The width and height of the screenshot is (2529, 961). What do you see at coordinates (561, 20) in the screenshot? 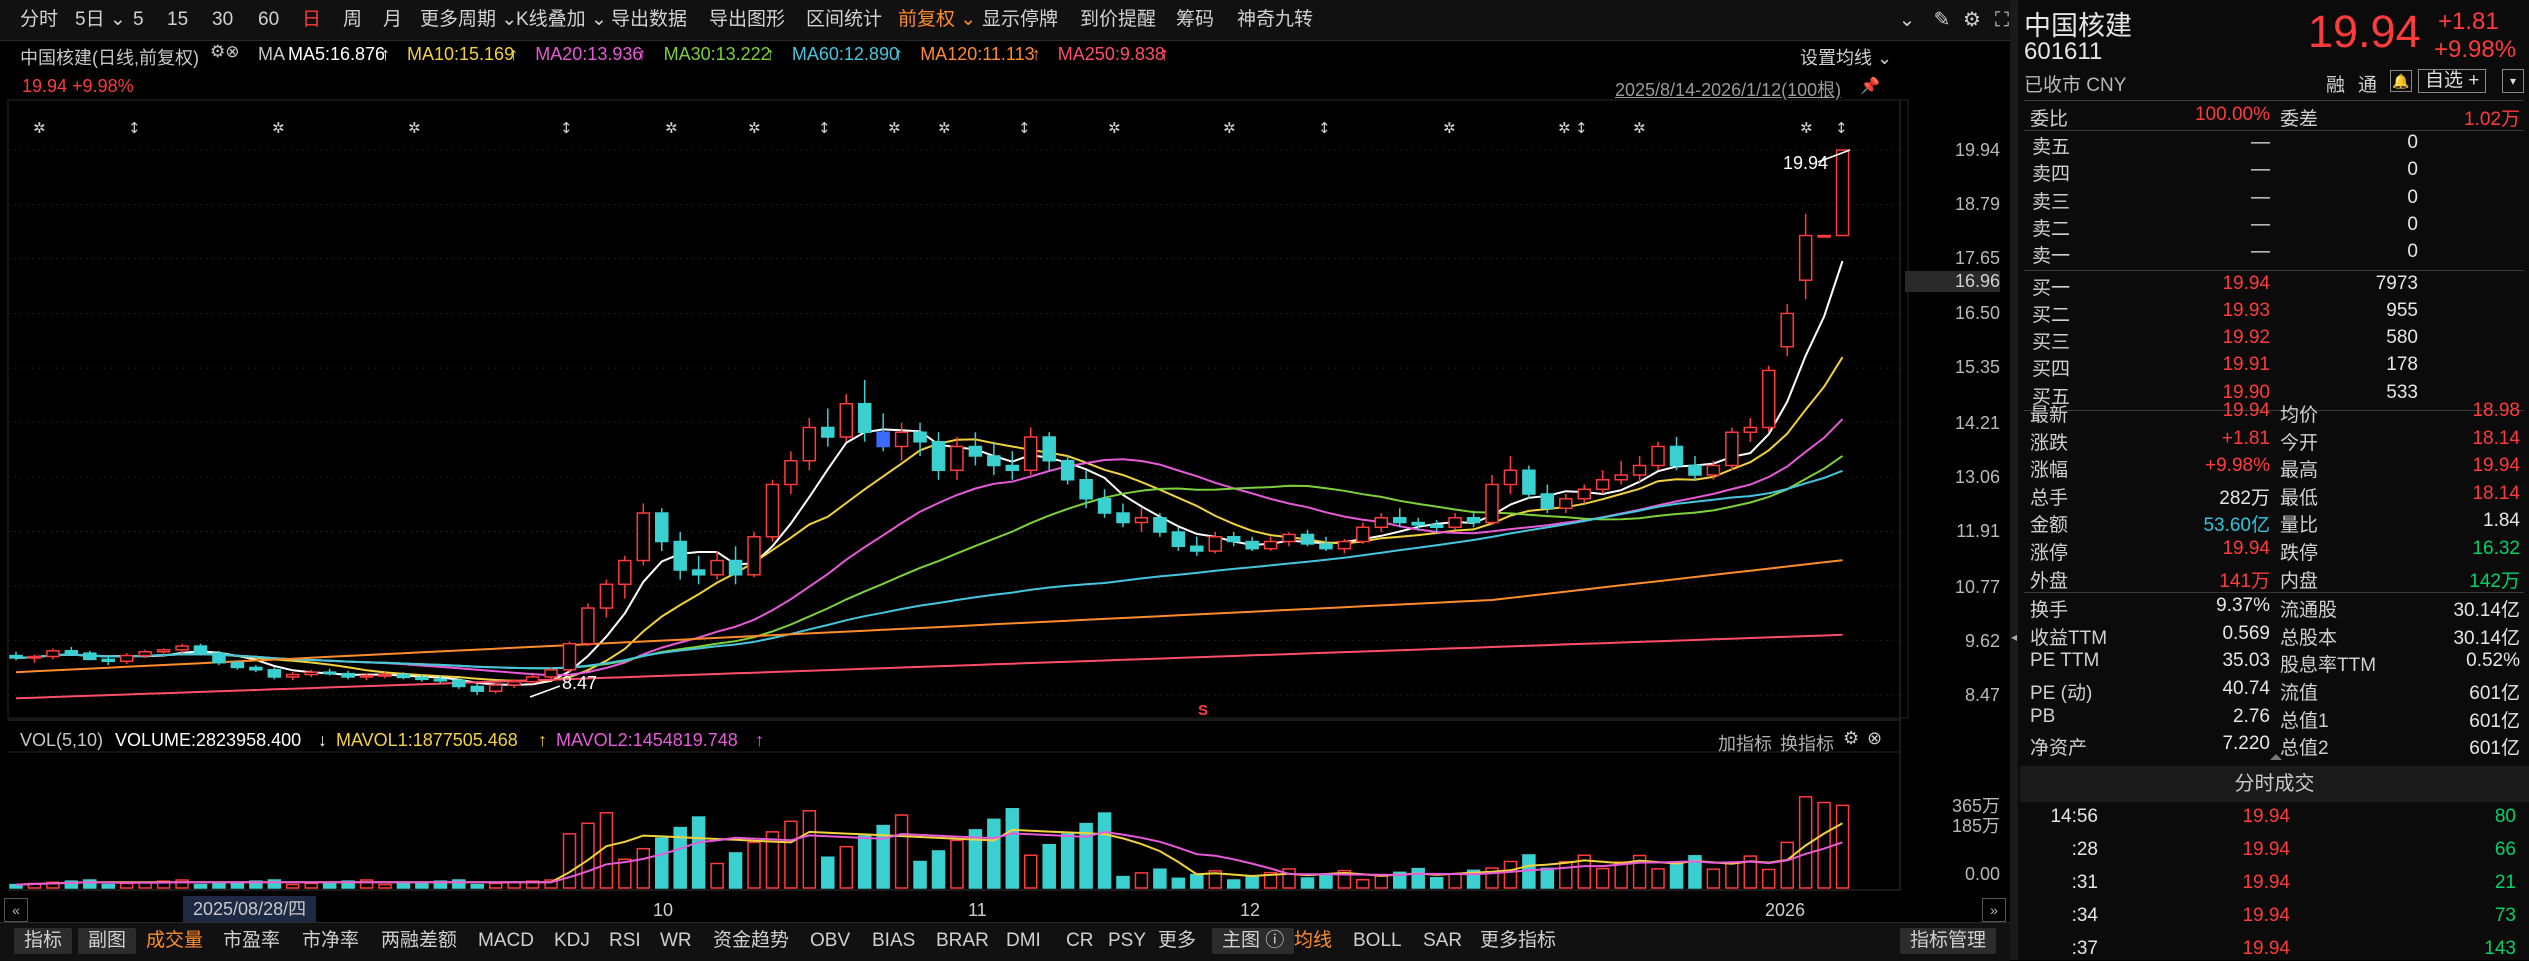
I see `kline-overlay-button: K线叠加 ⌄` at bounding box center [561, 20].